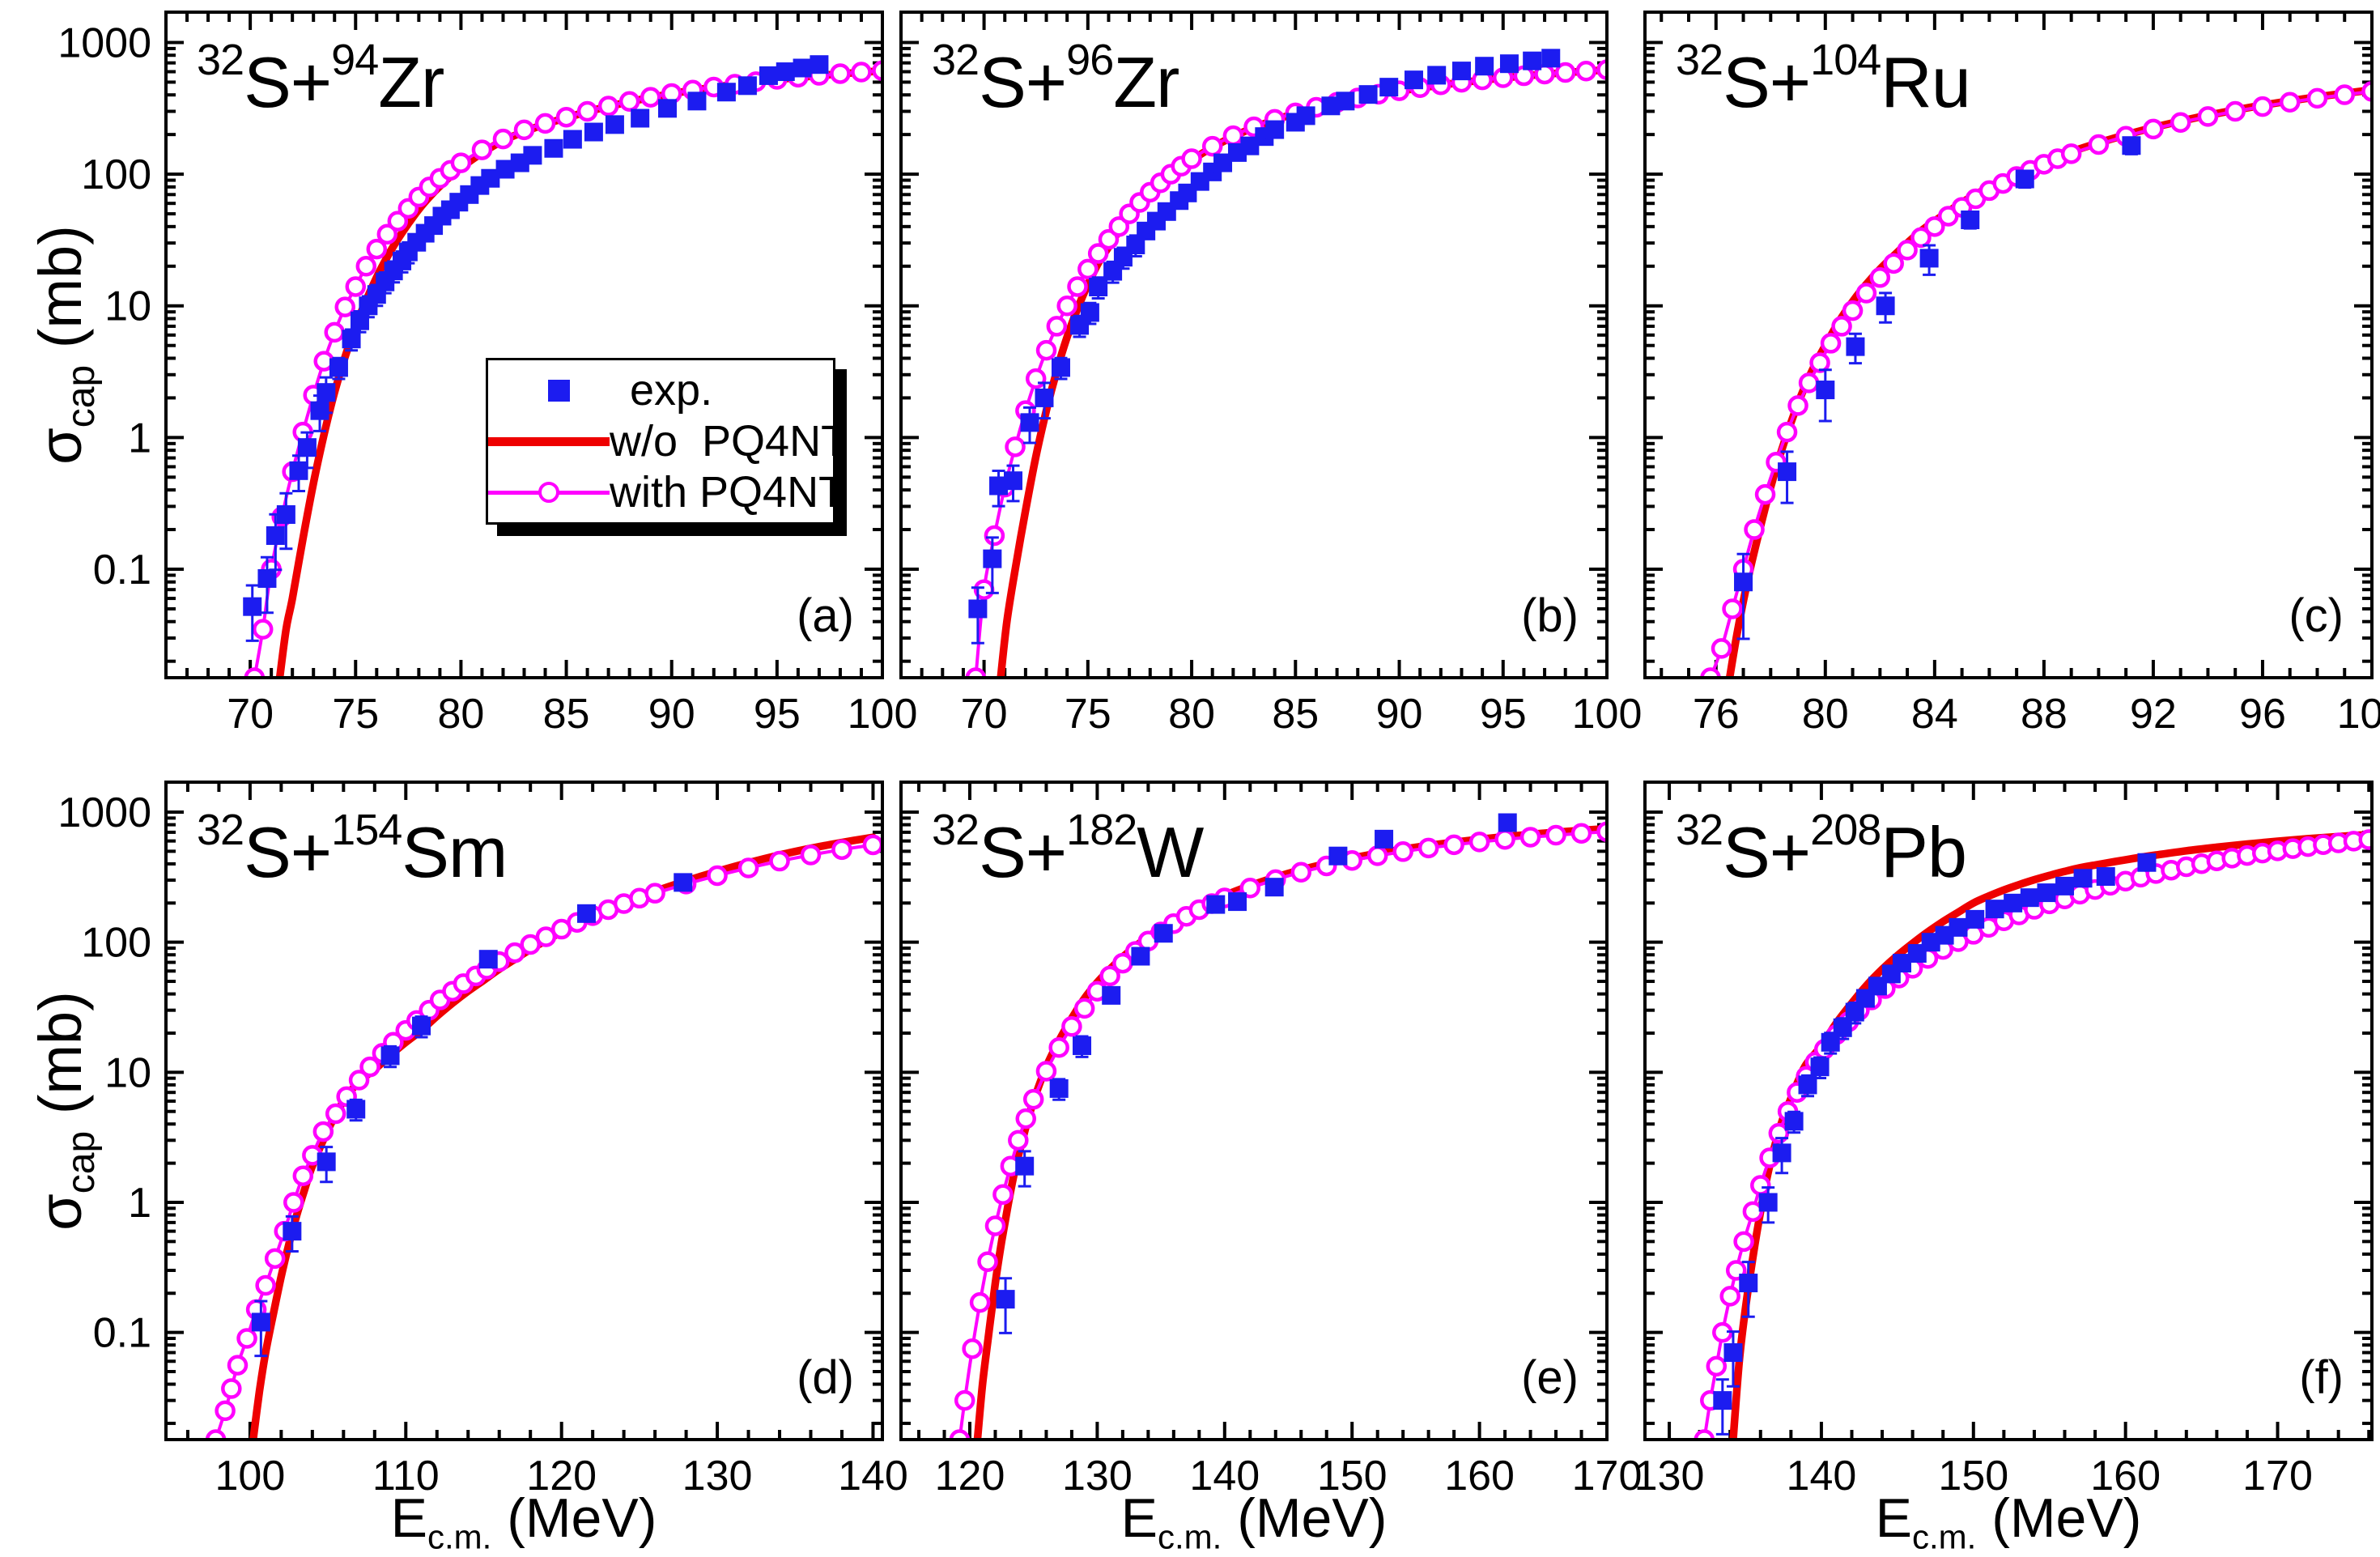 This screenshot has width=2380, height=1557. I want to click on panel-title: 32S+154Sm, so click(352, 849).